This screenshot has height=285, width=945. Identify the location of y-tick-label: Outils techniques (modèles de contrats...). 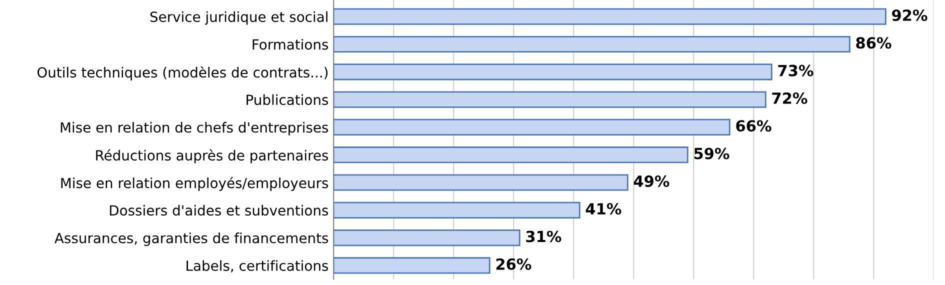
(182, 73).